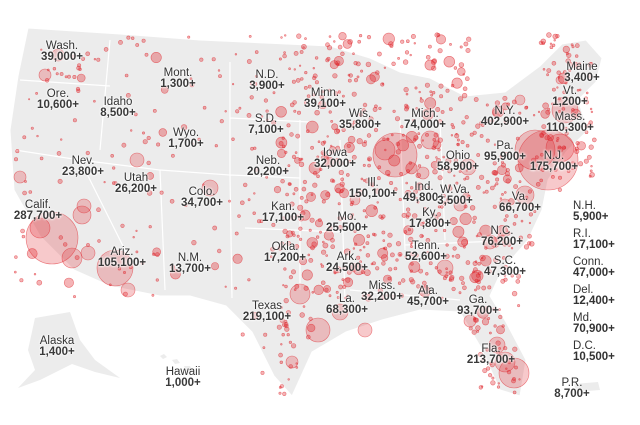 The width and height of the screenshot is (640, 425). What do you see at coordinates (594, 323) in the screenshot?
I see `side-label-md: Md. 70,900+` at bounding box center [594, 323].